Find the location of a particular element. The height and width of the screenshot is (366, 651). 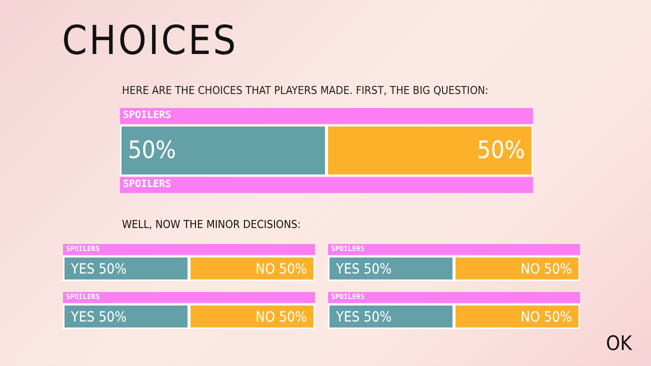

chart-title: CHOICES is located at coordinates (150, 41).